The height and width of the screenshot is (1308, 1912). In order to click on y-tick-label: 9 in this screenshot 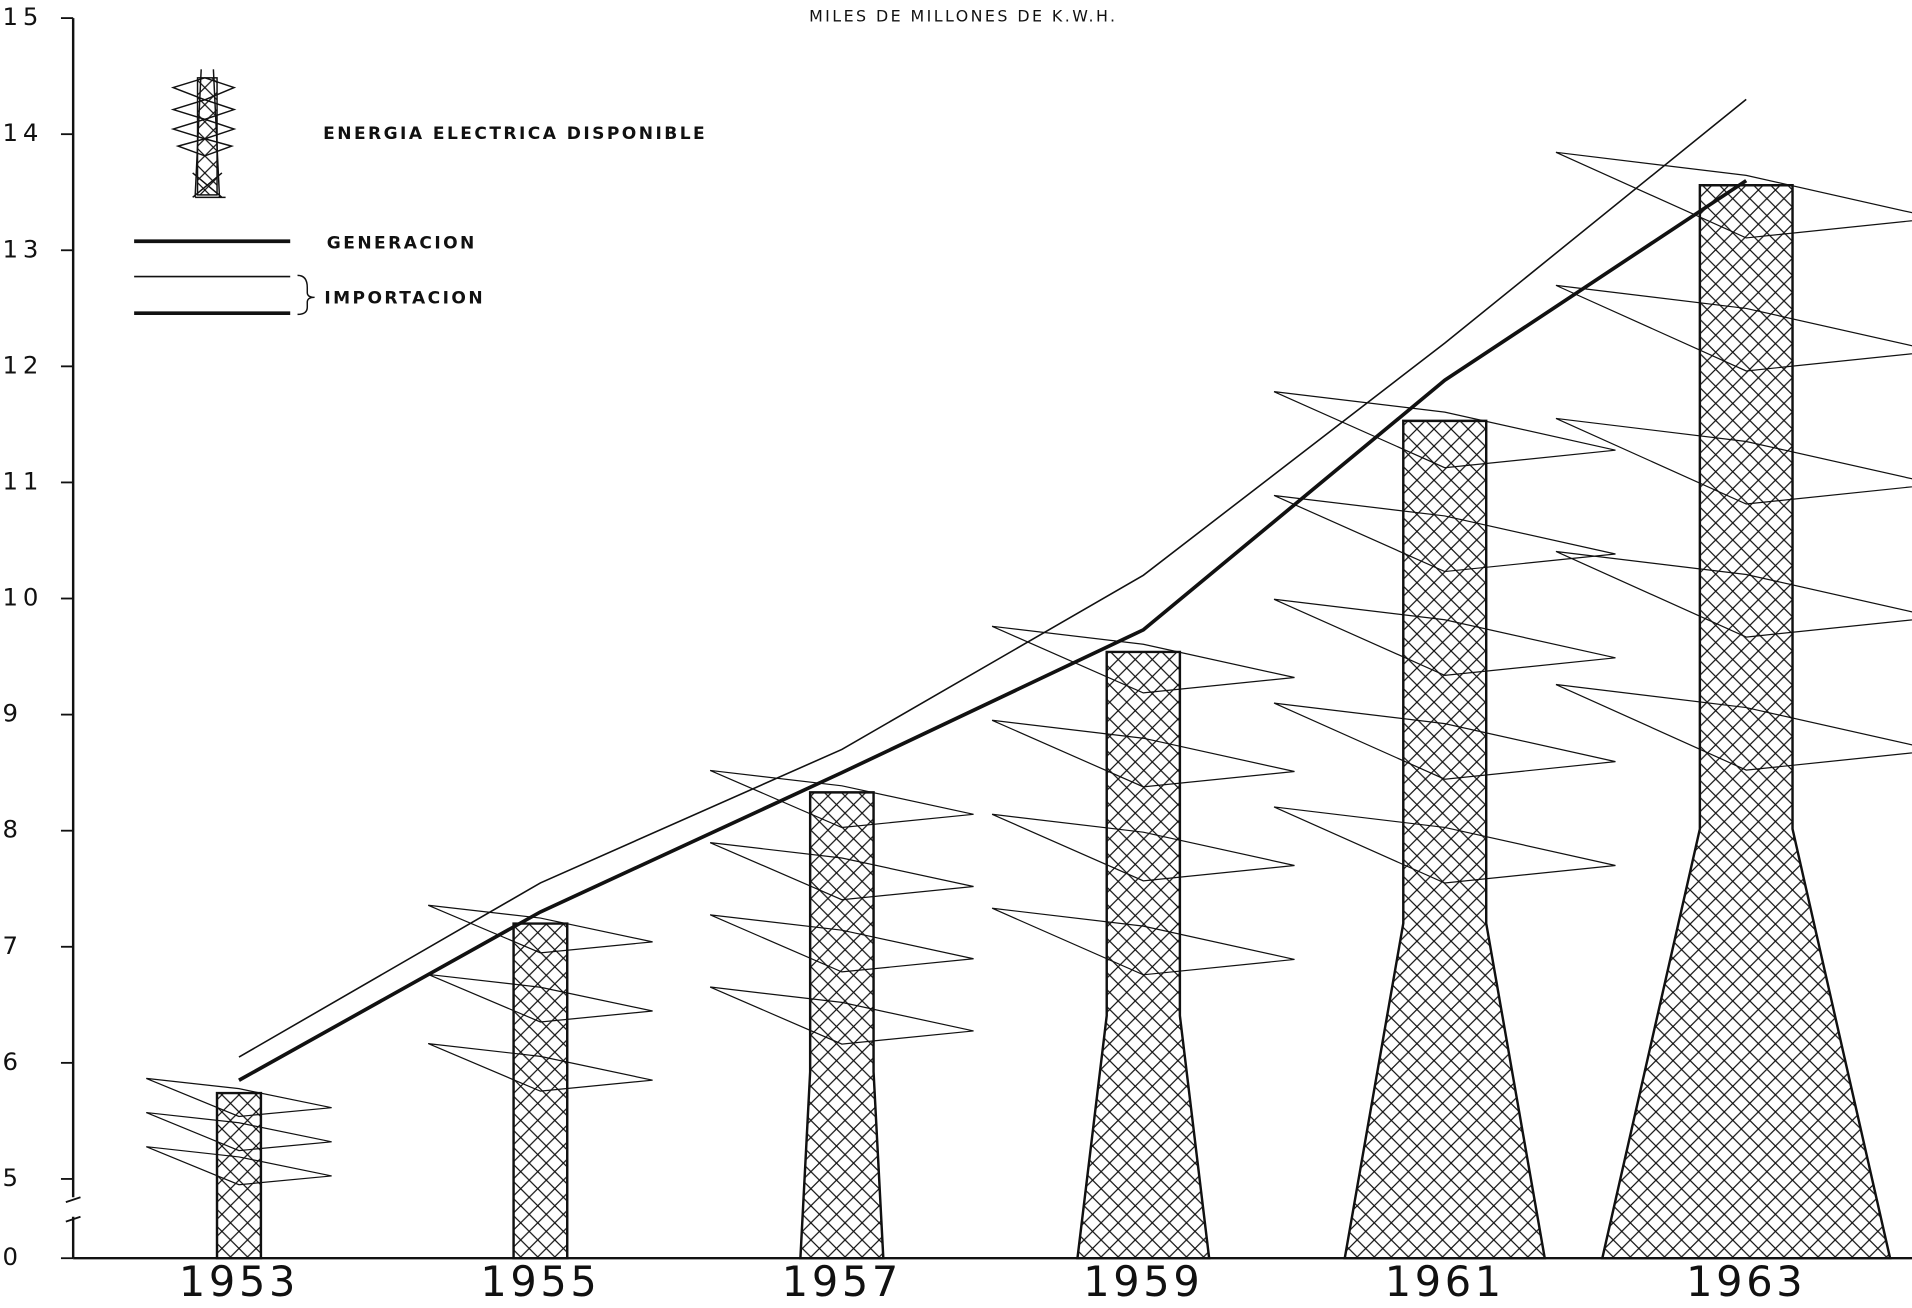, I will do `click(12, 713)`.